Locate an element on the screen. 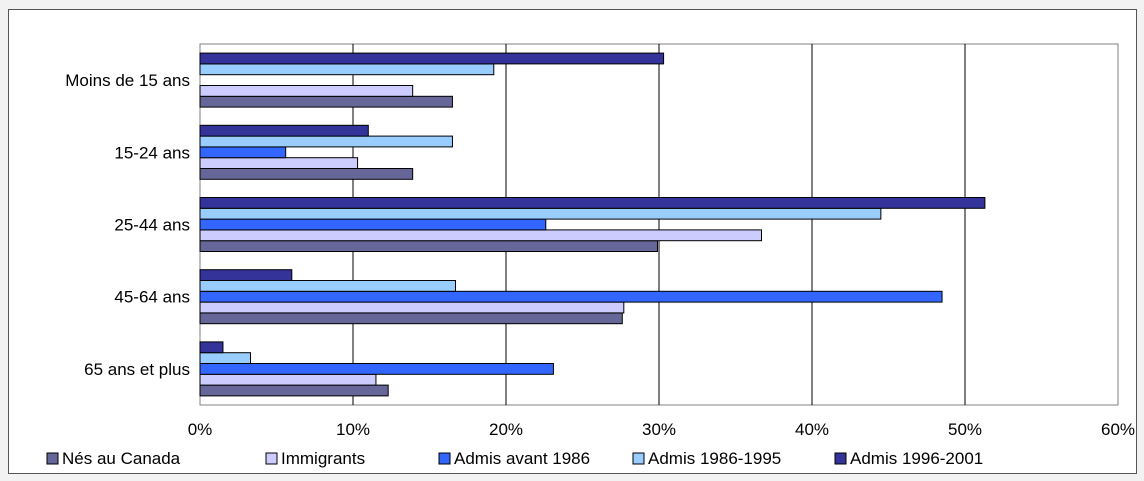 The width and height of the screenshot is (1144, 481). x-tick-label: 20% is located at coordinates (506, 429).